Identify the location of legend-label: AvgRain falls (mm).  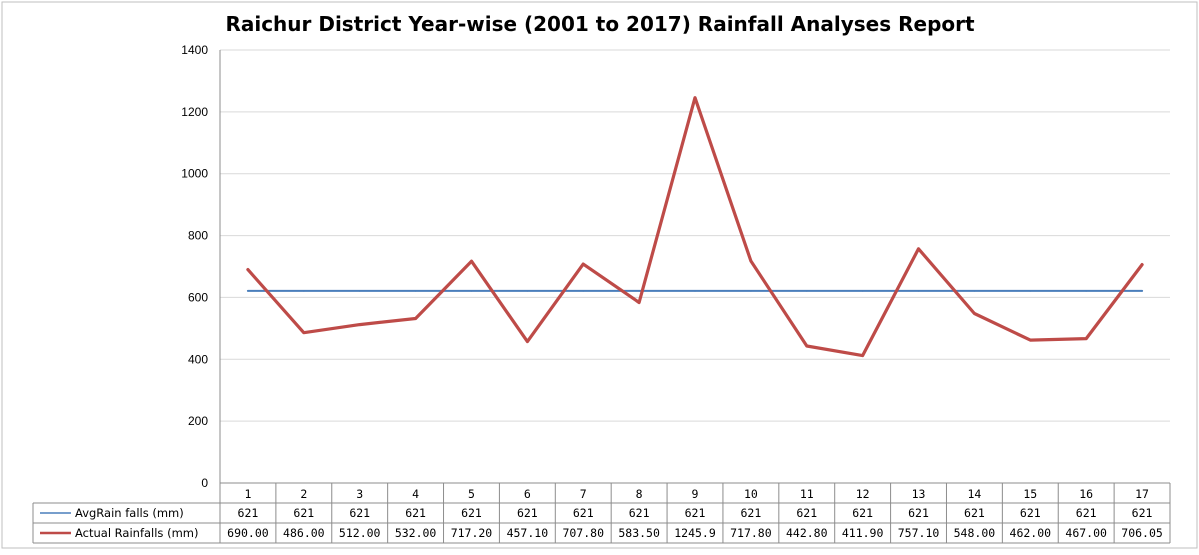
(129, 513).